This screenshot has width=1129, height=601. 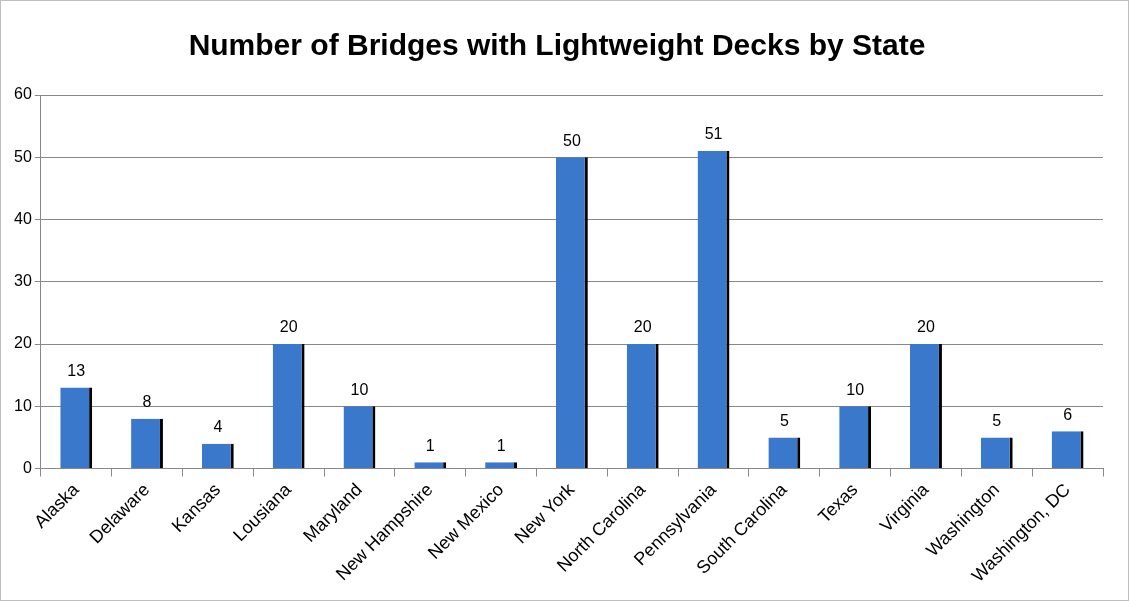 I want to click on y-tick-label: 20, so click(x=23, y=343).